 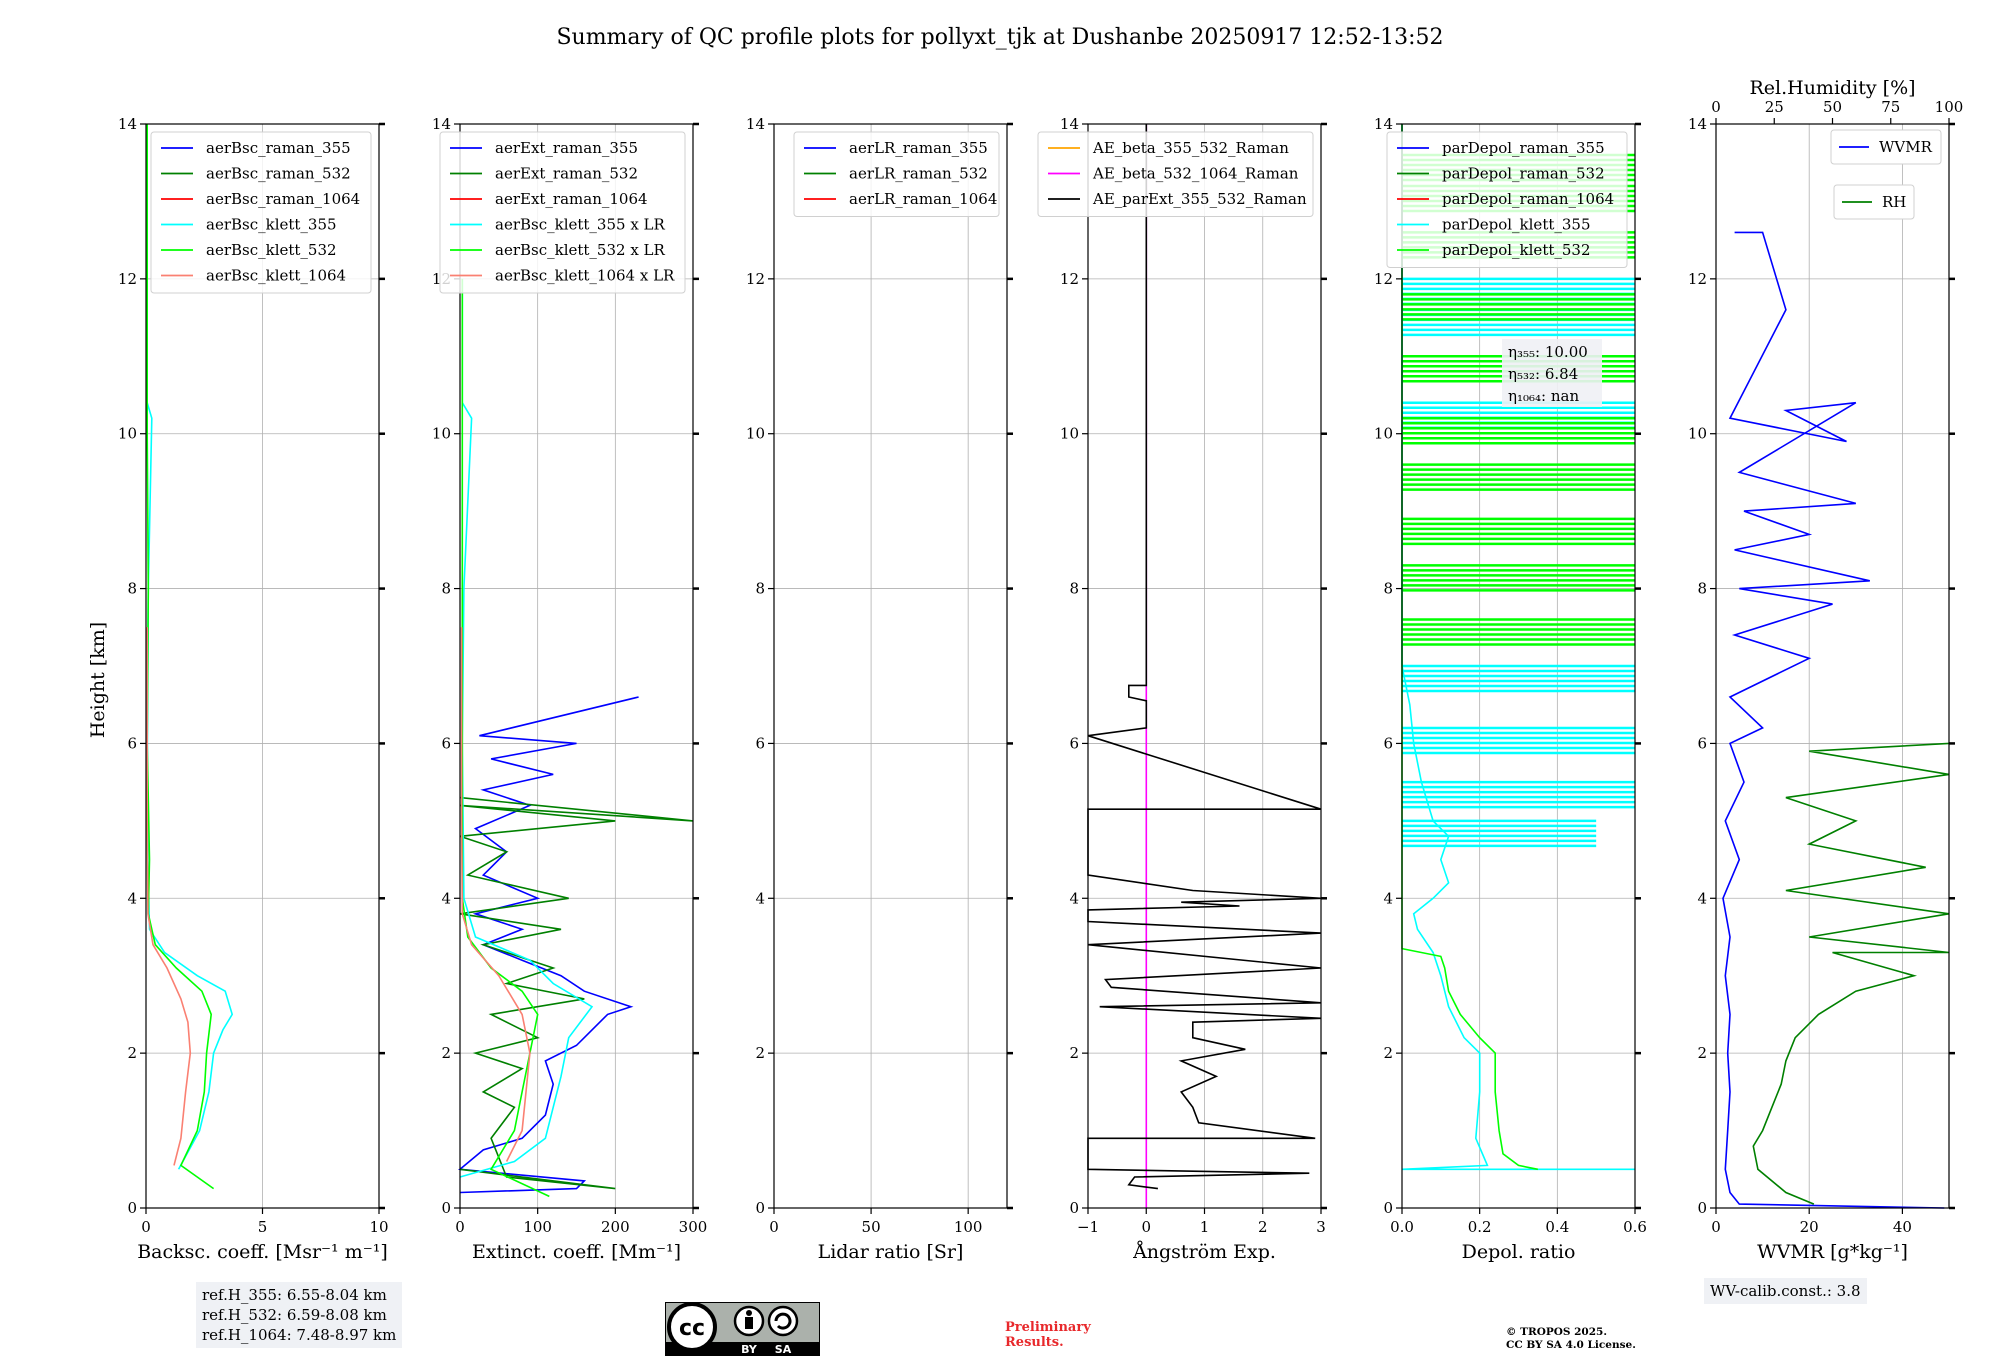 What do you see at coordinates (1716, 107) in the screenshot?
I see `x2-tick-label: 0` at bounding box center [1716, 107].